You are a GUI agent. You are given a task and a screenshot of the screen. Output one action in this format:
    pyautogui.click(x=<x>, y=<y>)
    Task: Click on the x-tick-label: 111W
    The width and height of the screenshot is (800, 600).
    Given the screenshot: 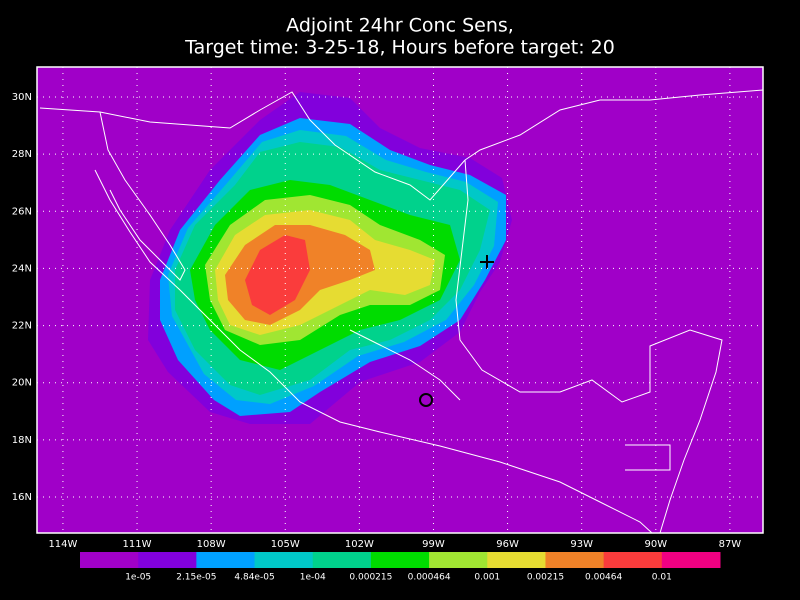 What is the action you would take?
    pyautogui.click(x=137, y=544)
    